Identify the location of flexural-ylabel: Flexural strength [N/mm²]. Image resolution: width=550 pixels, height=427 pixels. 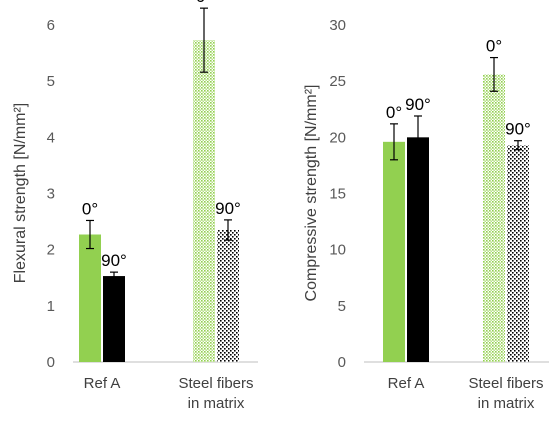
(20, 193).